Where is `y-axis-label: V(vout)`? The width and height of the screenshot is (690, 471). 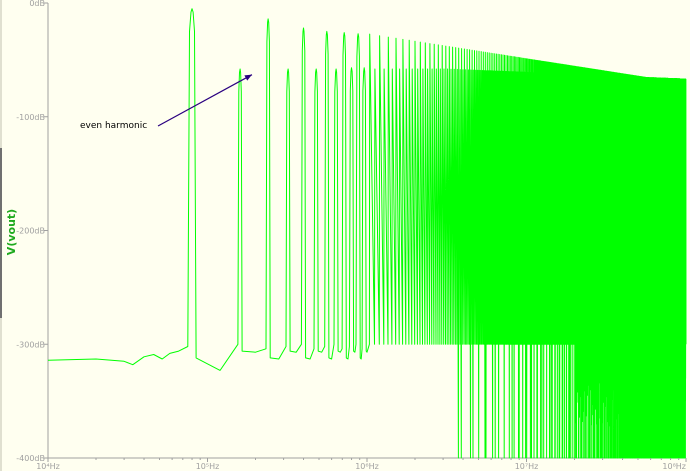
y-axis-label: V(vout) is located at coordinates (11, 232).